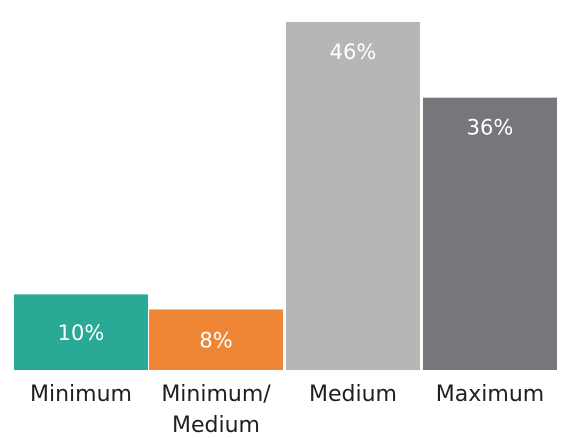  I want to click on x-tick-label: Maximum, so click(490, 394).